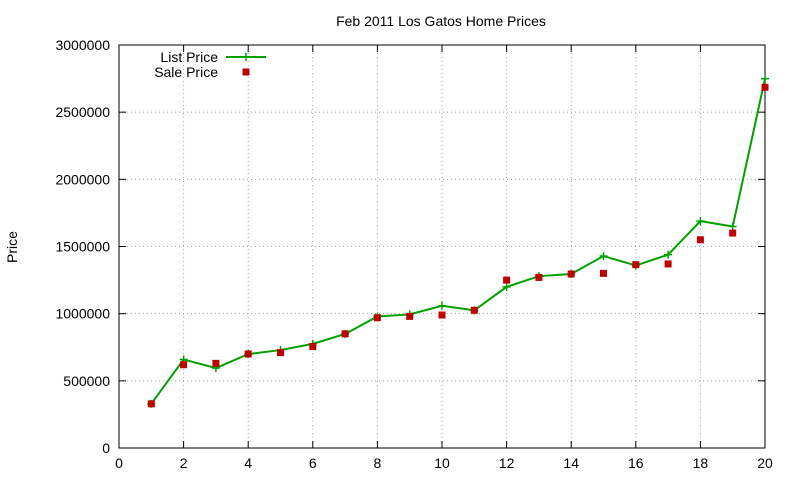 The width and height of the screenshot is (800, 480). What do you see at coordinates (82, 314) in the screenshot?
I see `y-tick-label: 1000000` at bounding box center [82, 314].